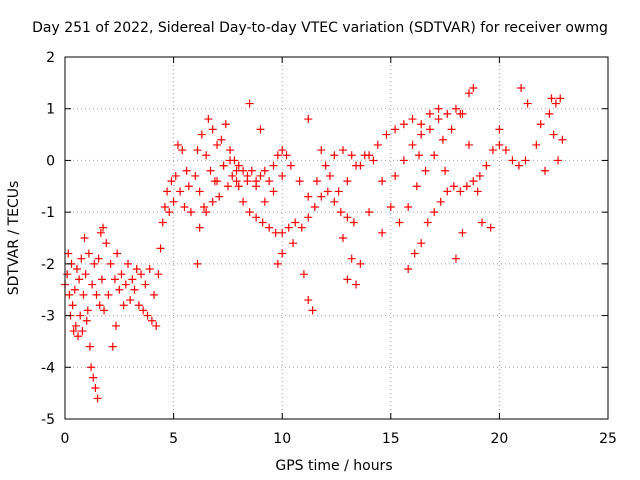  What do you see at coordinates (65, 439) in the screenshot?
I see `x-tick-label: 0` at bounding box center [65, 439].